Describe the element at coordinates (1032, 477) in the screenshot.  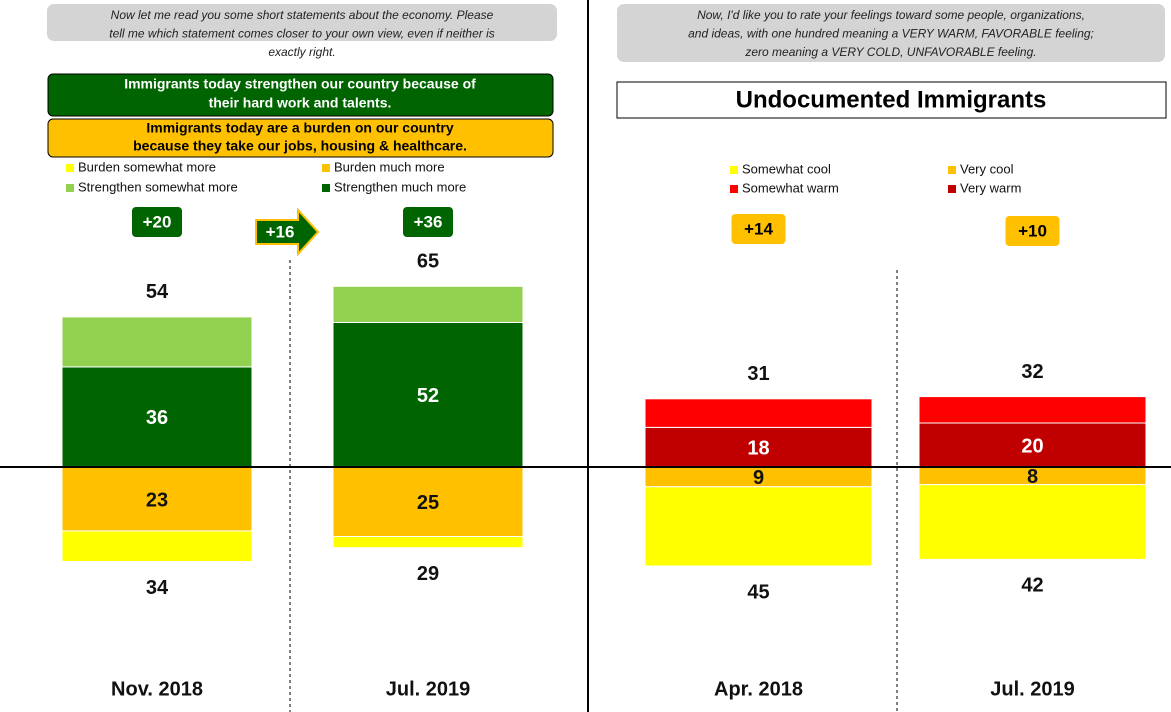
I see `value-label: 8` at that location.